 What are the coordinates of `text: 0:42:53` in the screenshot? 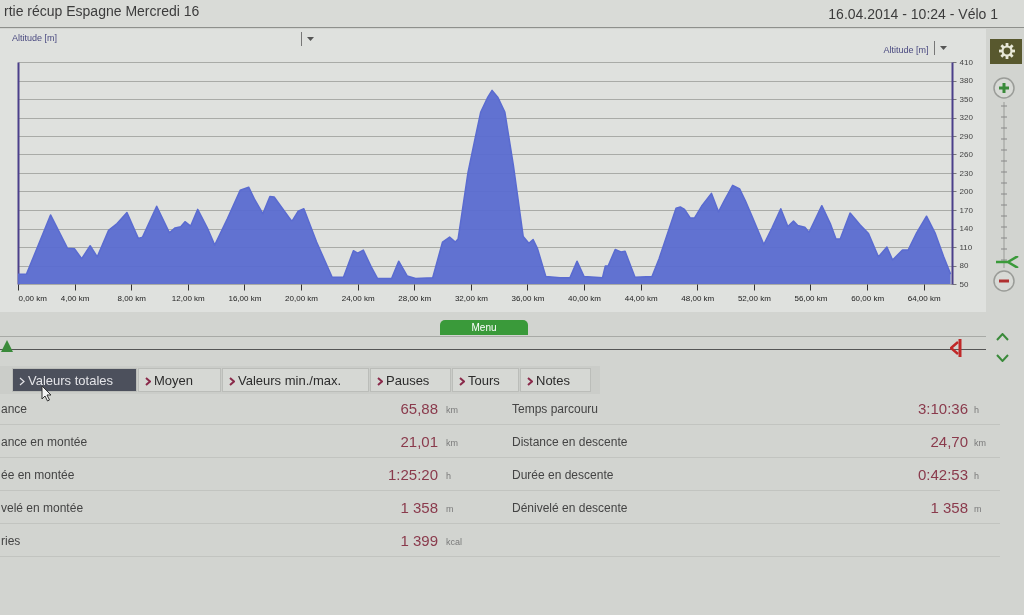 It's located at (942, 474).